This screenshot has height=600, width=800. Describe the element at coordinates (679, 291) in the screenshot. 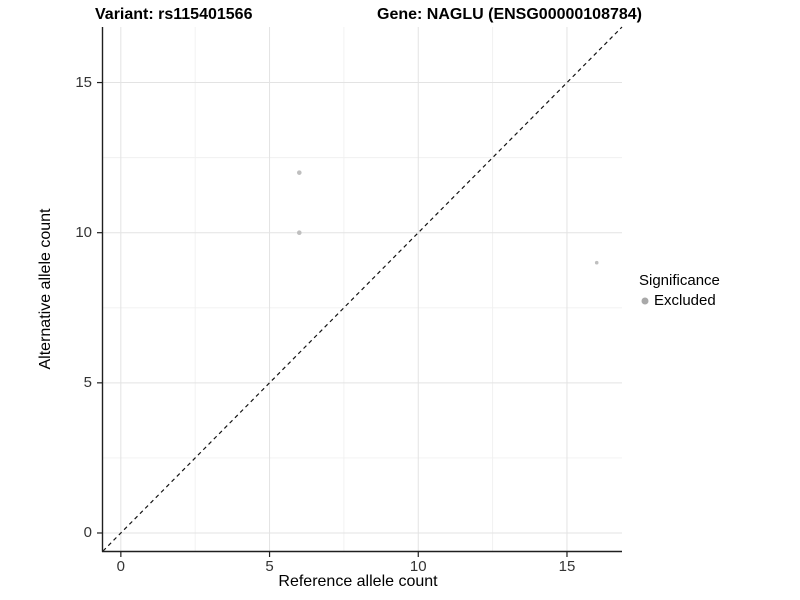

I see `legend: Significance Excluded` at that location.